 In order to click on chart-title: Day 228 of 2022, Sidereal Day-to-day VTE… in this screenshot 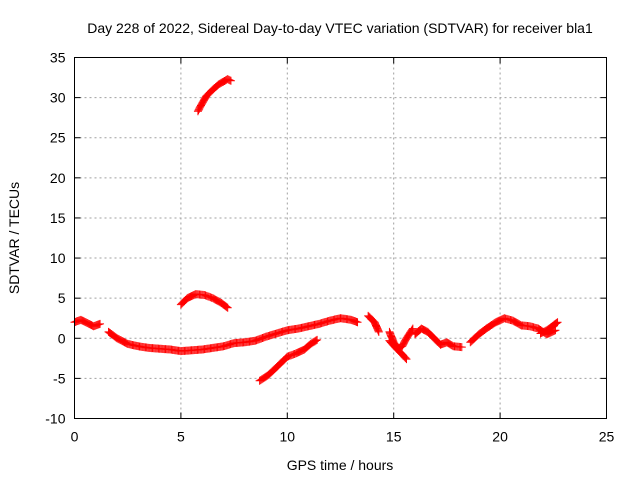, I will do `click(340, 28)`.